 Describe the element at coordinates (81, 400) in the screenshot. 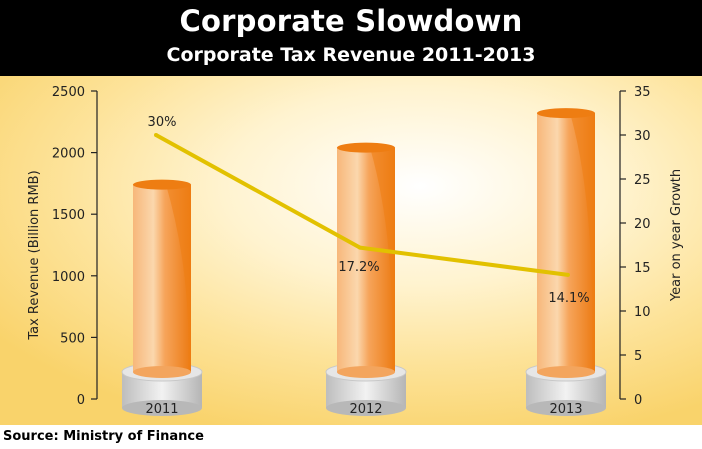

I see `y-tick-label: 0` at that location.